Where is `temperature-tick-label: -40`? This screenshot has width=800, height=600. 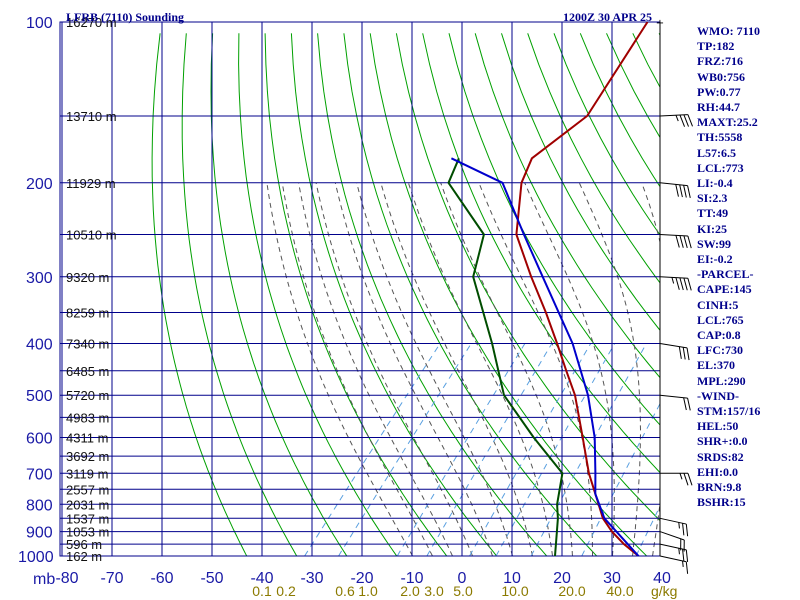 temperature-tick-label: -40 is located at coordinates (261, 578).